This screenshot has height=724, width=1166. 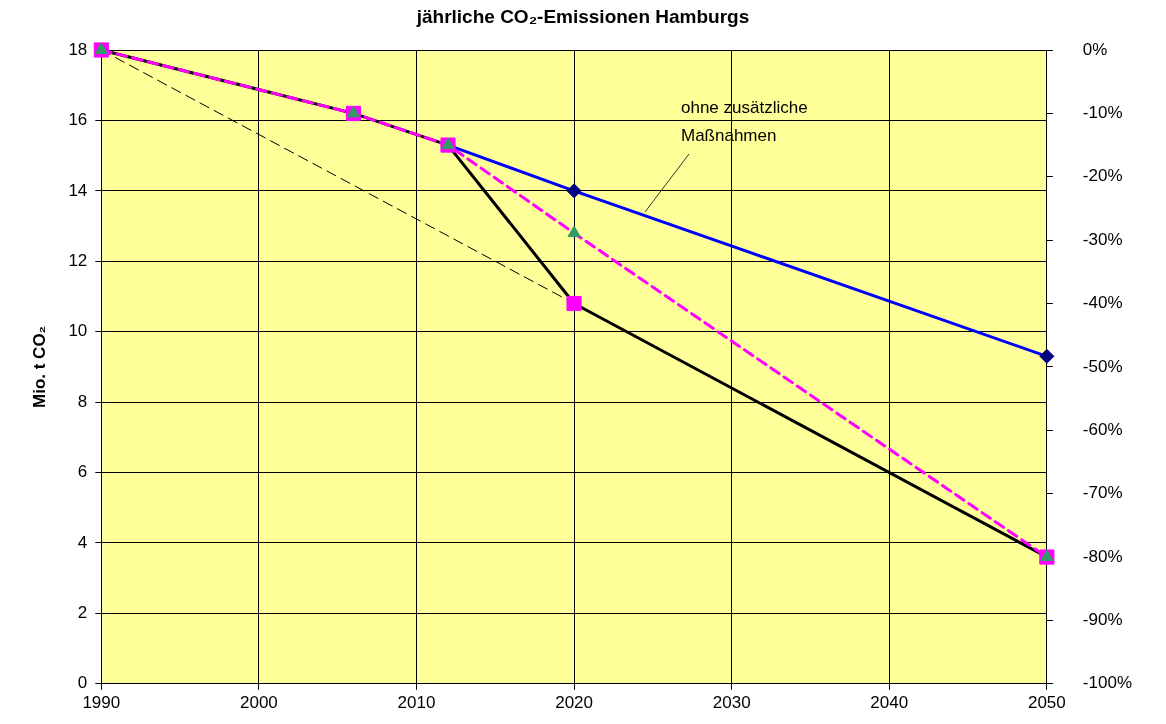 What do you see at coordinates (1107, 683) in the screenshot?
I see `y2-tick-label: -100%` at bounding box center [1107, 683].